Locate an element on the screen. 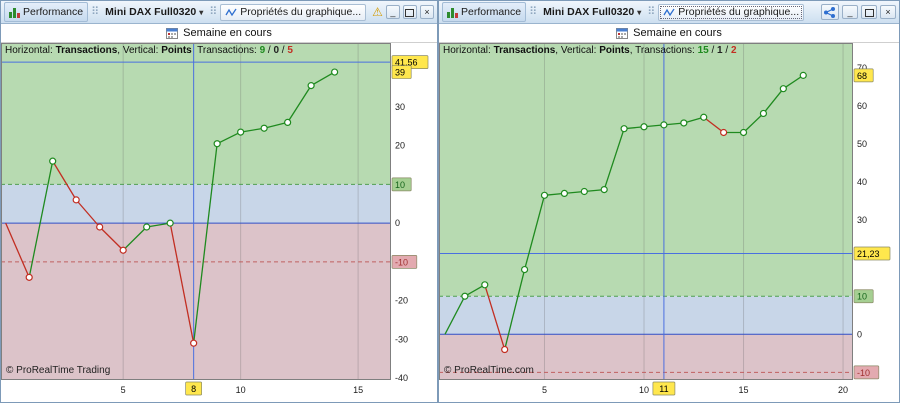 This screenshot has width=900, height=403. svg-text: 8 is located at coordinates (193, 389).